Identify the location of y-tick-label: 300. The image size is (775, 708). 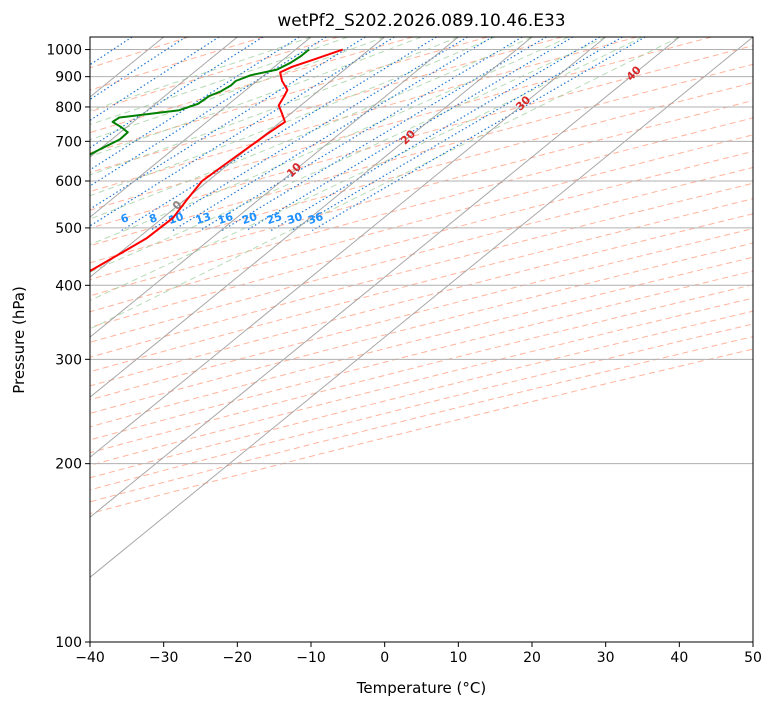
(68, 360).